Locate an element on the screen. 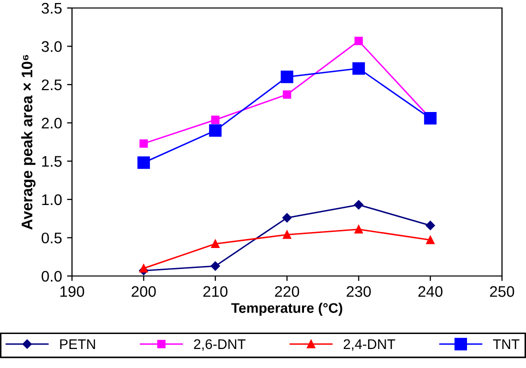 The height and width of the screenshot is (368, 526). y-tick-label: 0.0 is located at coordinates (52, 276).